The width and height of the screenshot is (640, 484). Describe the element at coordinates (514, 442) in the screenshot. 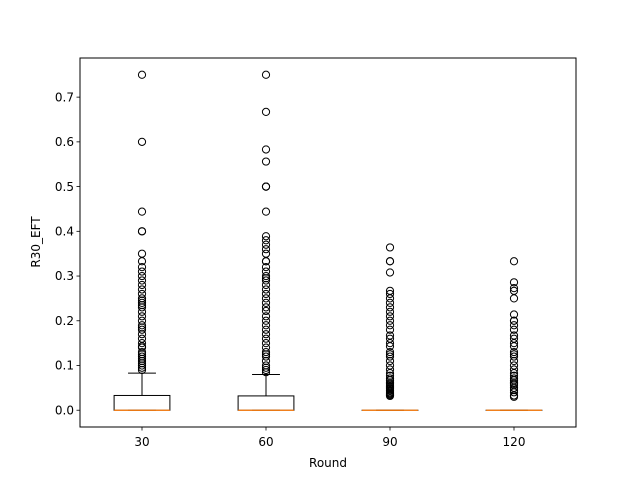

I see `x-tick-label: 120` at that location.